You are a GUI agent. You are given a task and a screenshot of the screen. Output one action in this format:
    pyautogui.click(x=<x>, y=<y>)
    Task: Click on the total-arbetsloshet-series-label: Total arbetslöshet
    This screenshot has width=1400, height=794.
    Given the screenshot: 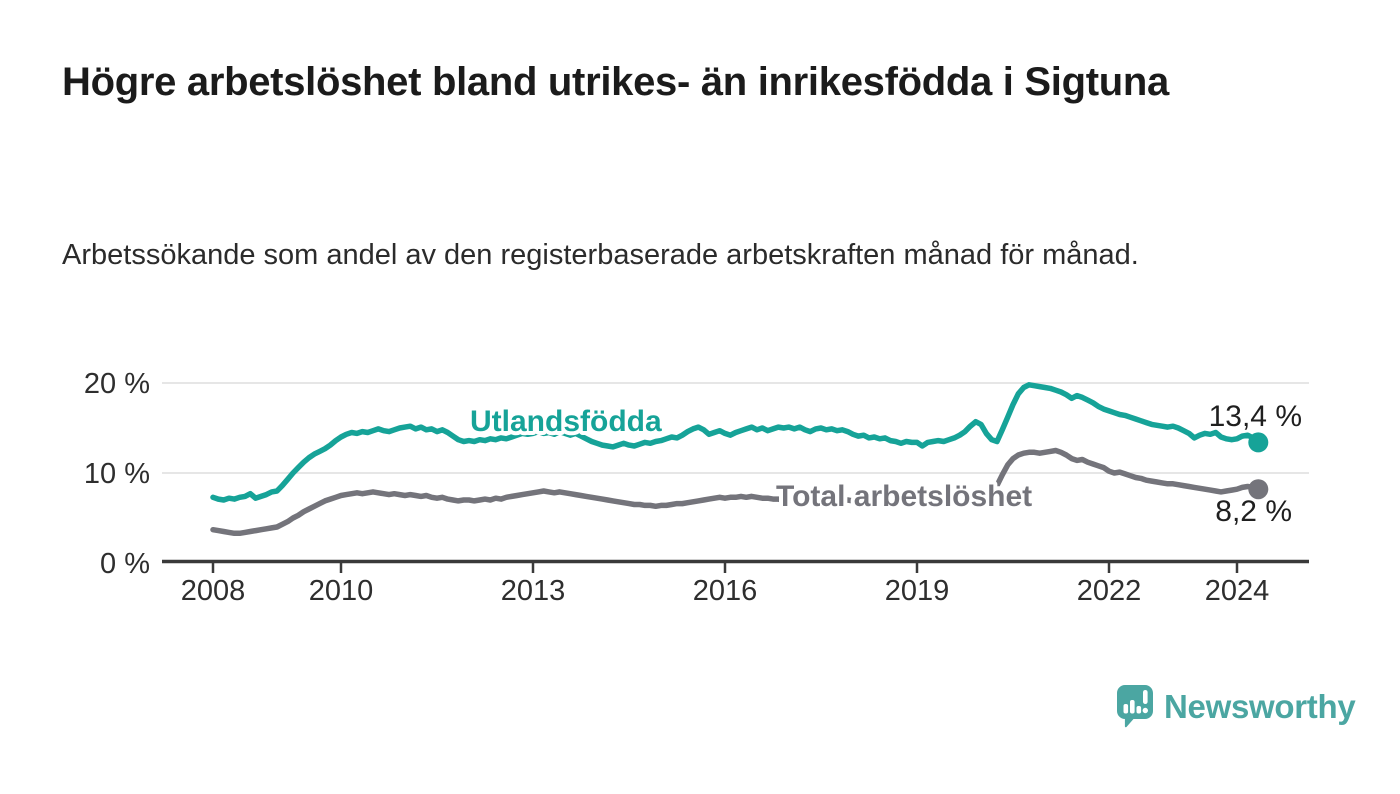 What is the action you would take?
    pyautogui.click(x=904, y=496)
    